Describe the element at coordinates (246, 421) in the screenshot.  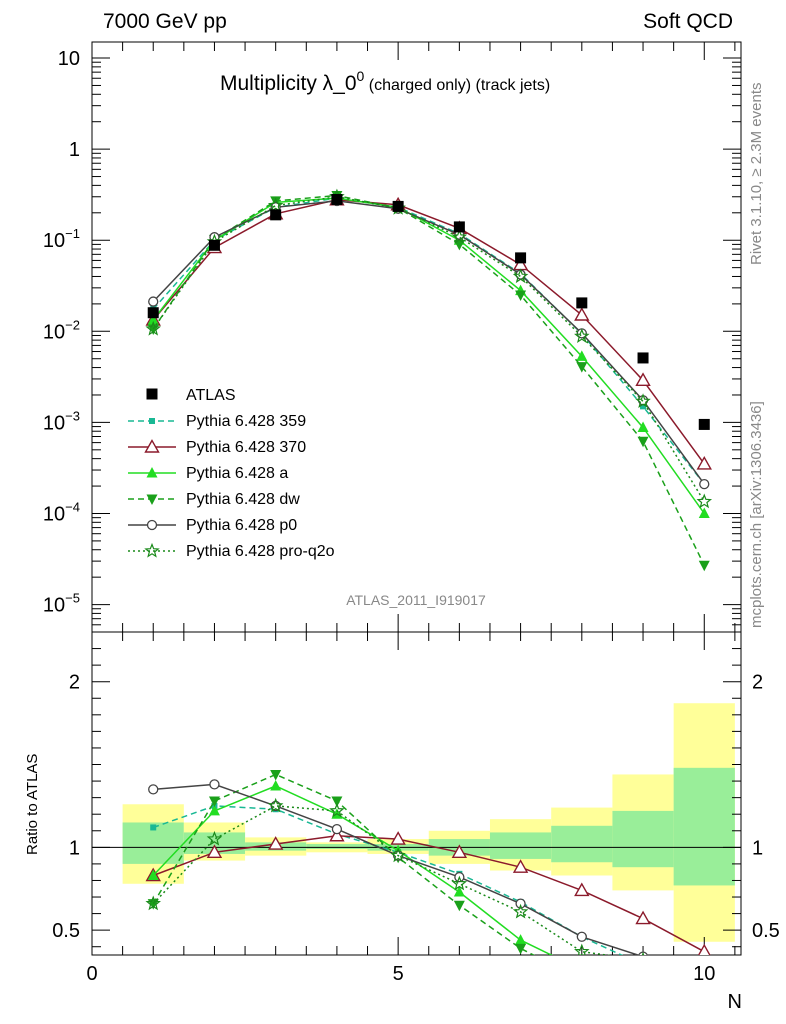
I see `legend-label: Pythia 6.428 359` at that location.